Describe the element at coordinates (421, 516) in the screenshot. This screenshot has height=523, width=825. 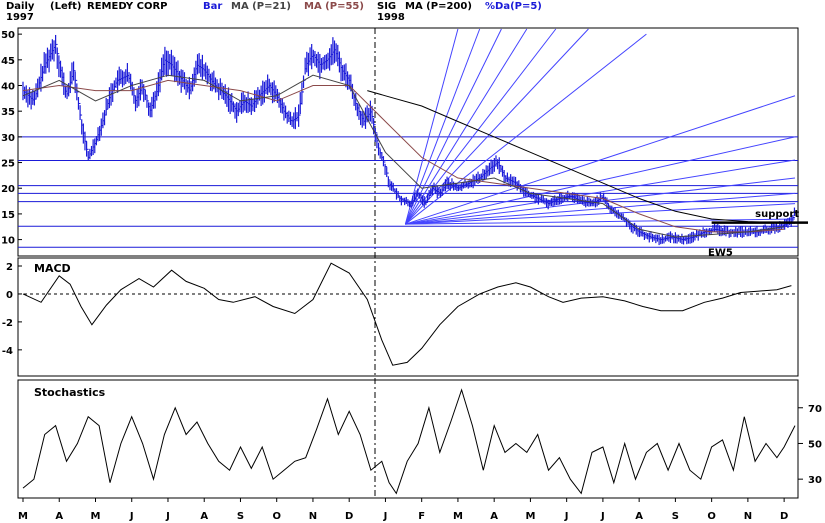
I see `x-tick-label: F` at that location.